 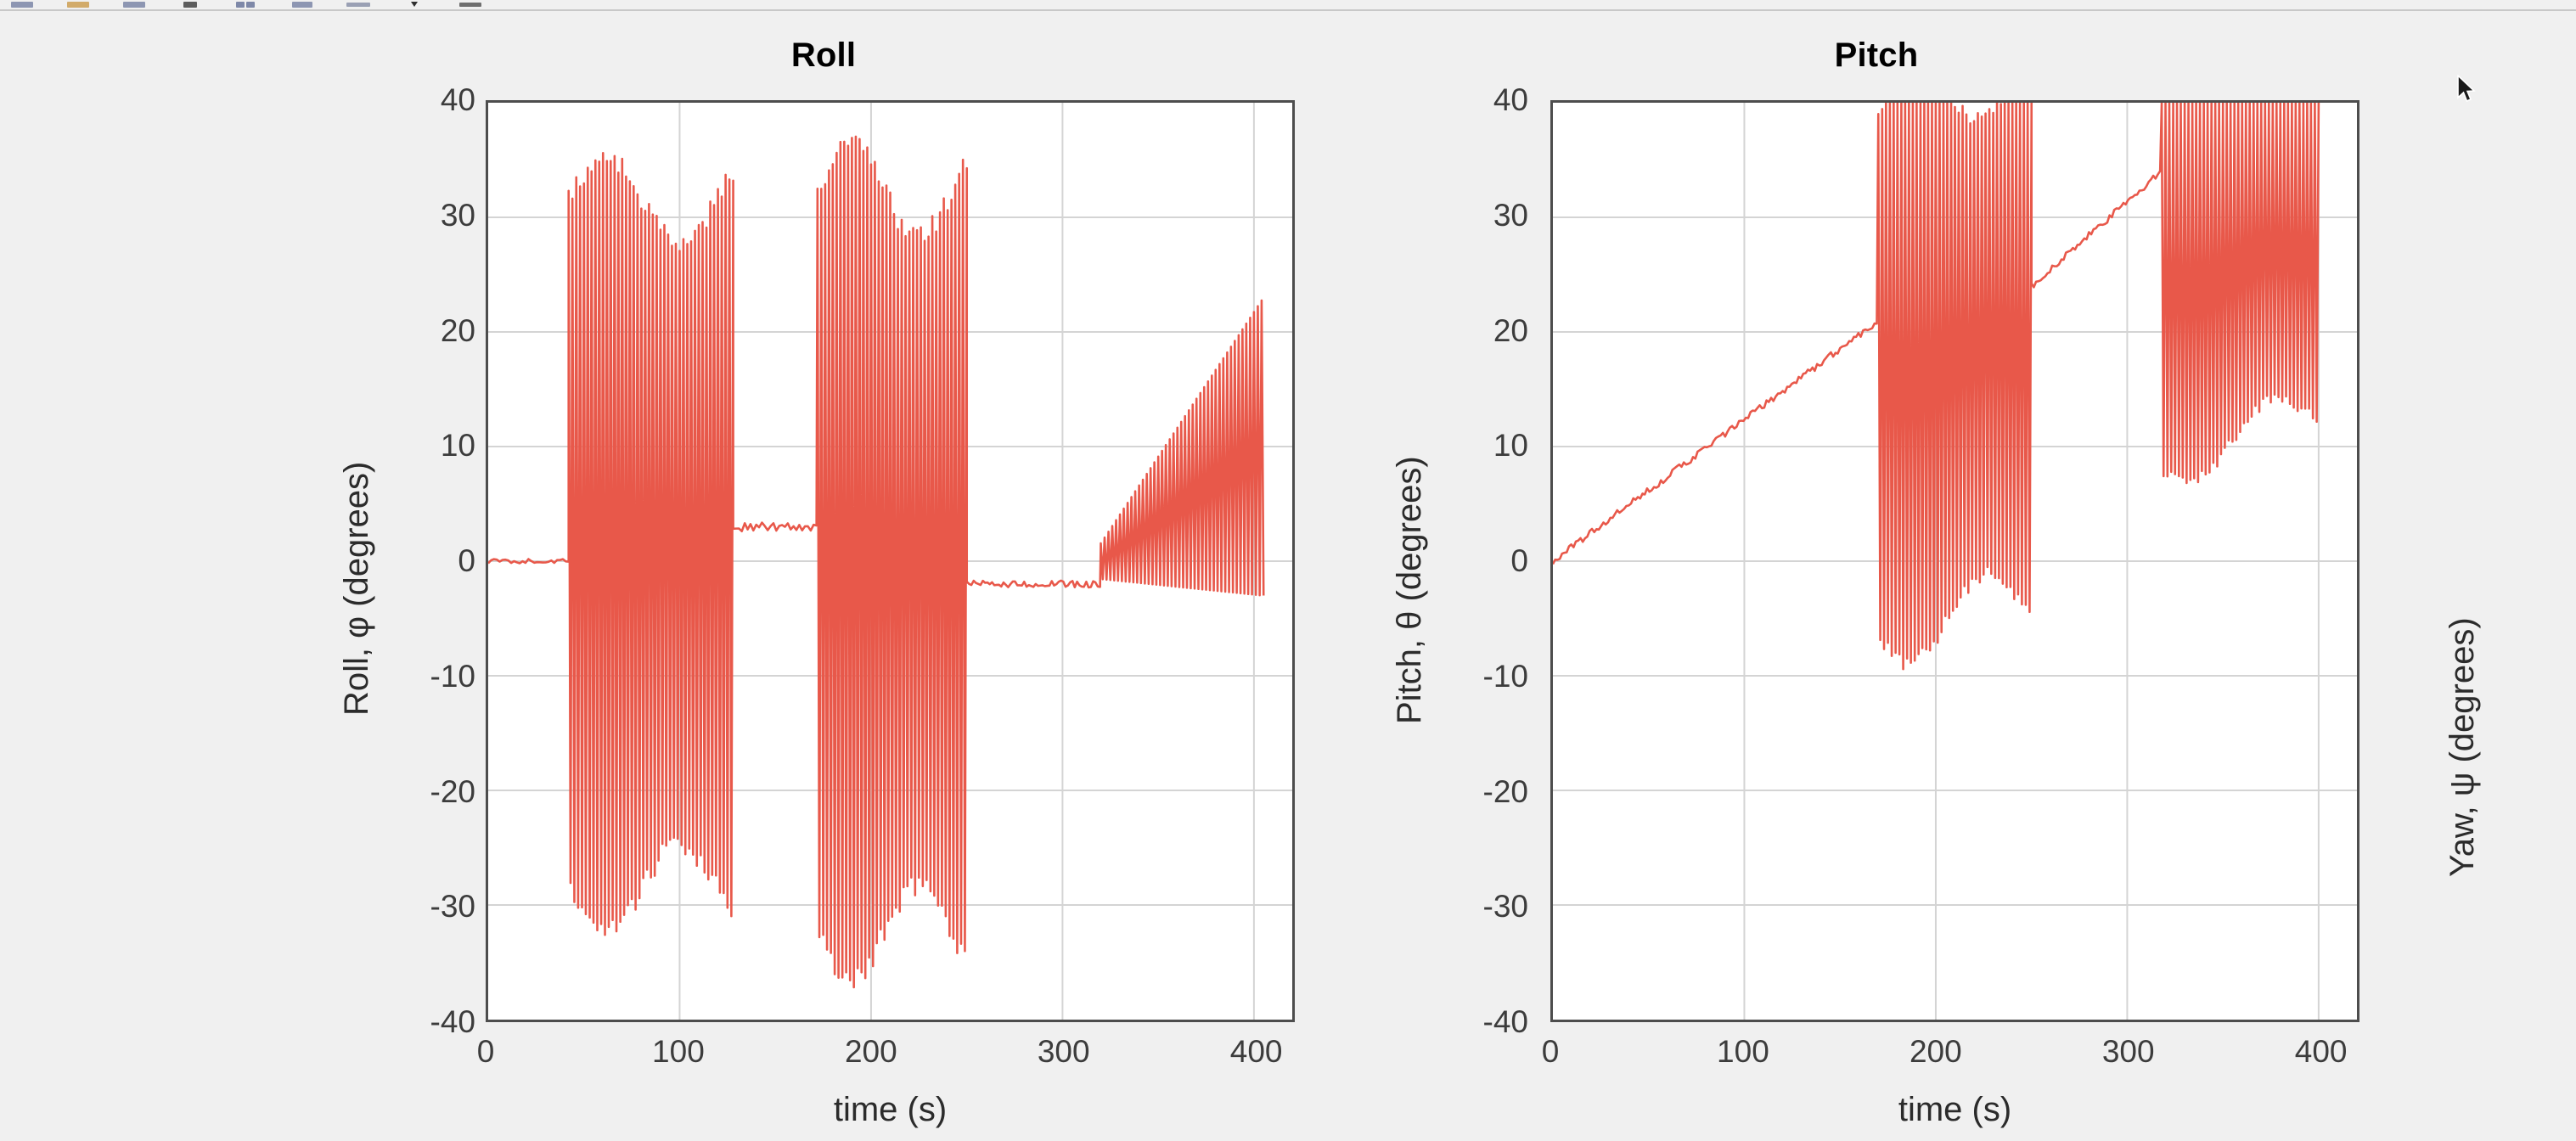 I want to click on pitch-ytick: 10, so click(x=1510, y=446).